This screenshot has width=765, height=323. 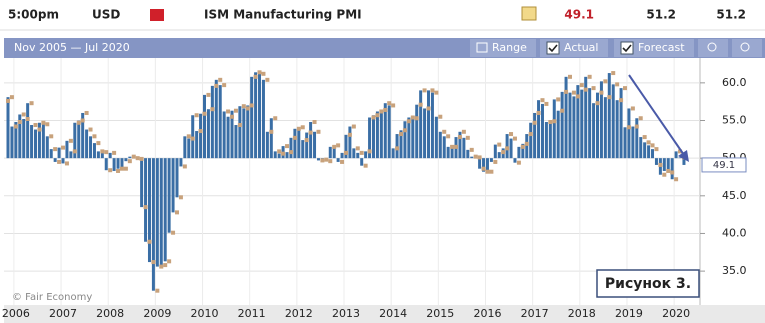 I want to click on y-tick-label: 35.0, so click(x=734, y=270).